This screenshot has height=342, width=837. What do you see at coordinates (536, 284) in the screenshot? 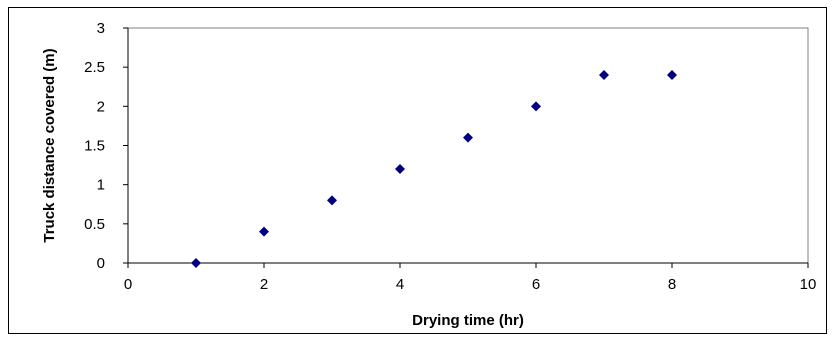
I see `x-tick-label: 6` at bounding box center [536, 284].